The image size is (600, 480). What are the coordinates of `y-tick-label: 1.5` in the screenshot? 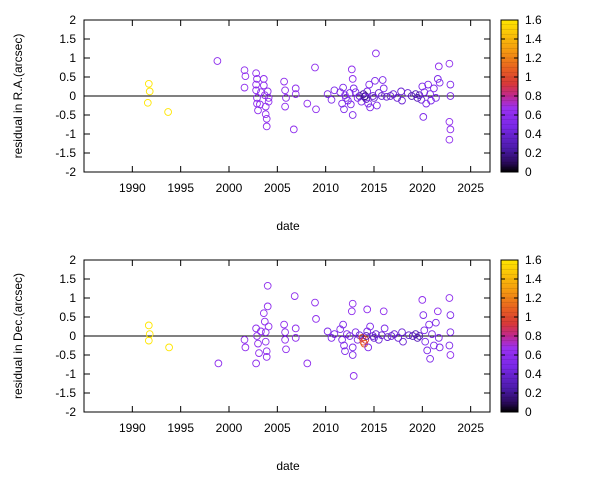 It's located at (67, 39).